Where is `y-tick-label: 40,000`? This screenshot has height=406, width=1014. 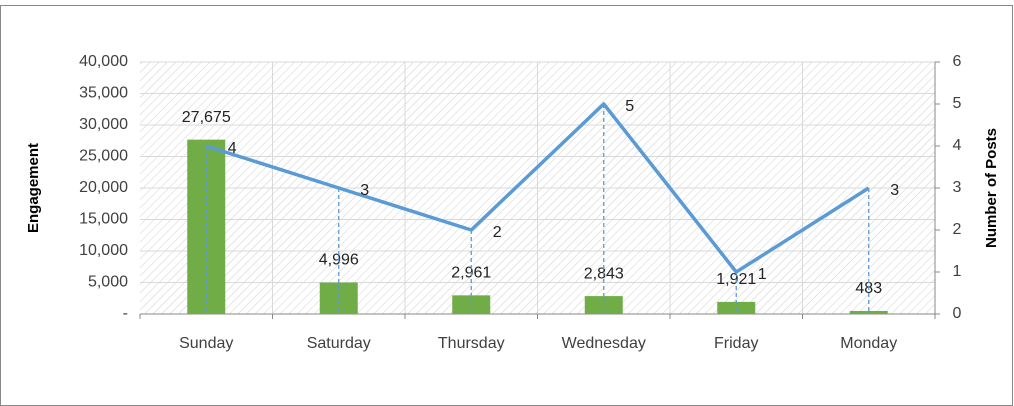 y-tick-label: 40,000 is located at coordinates (103, 61).